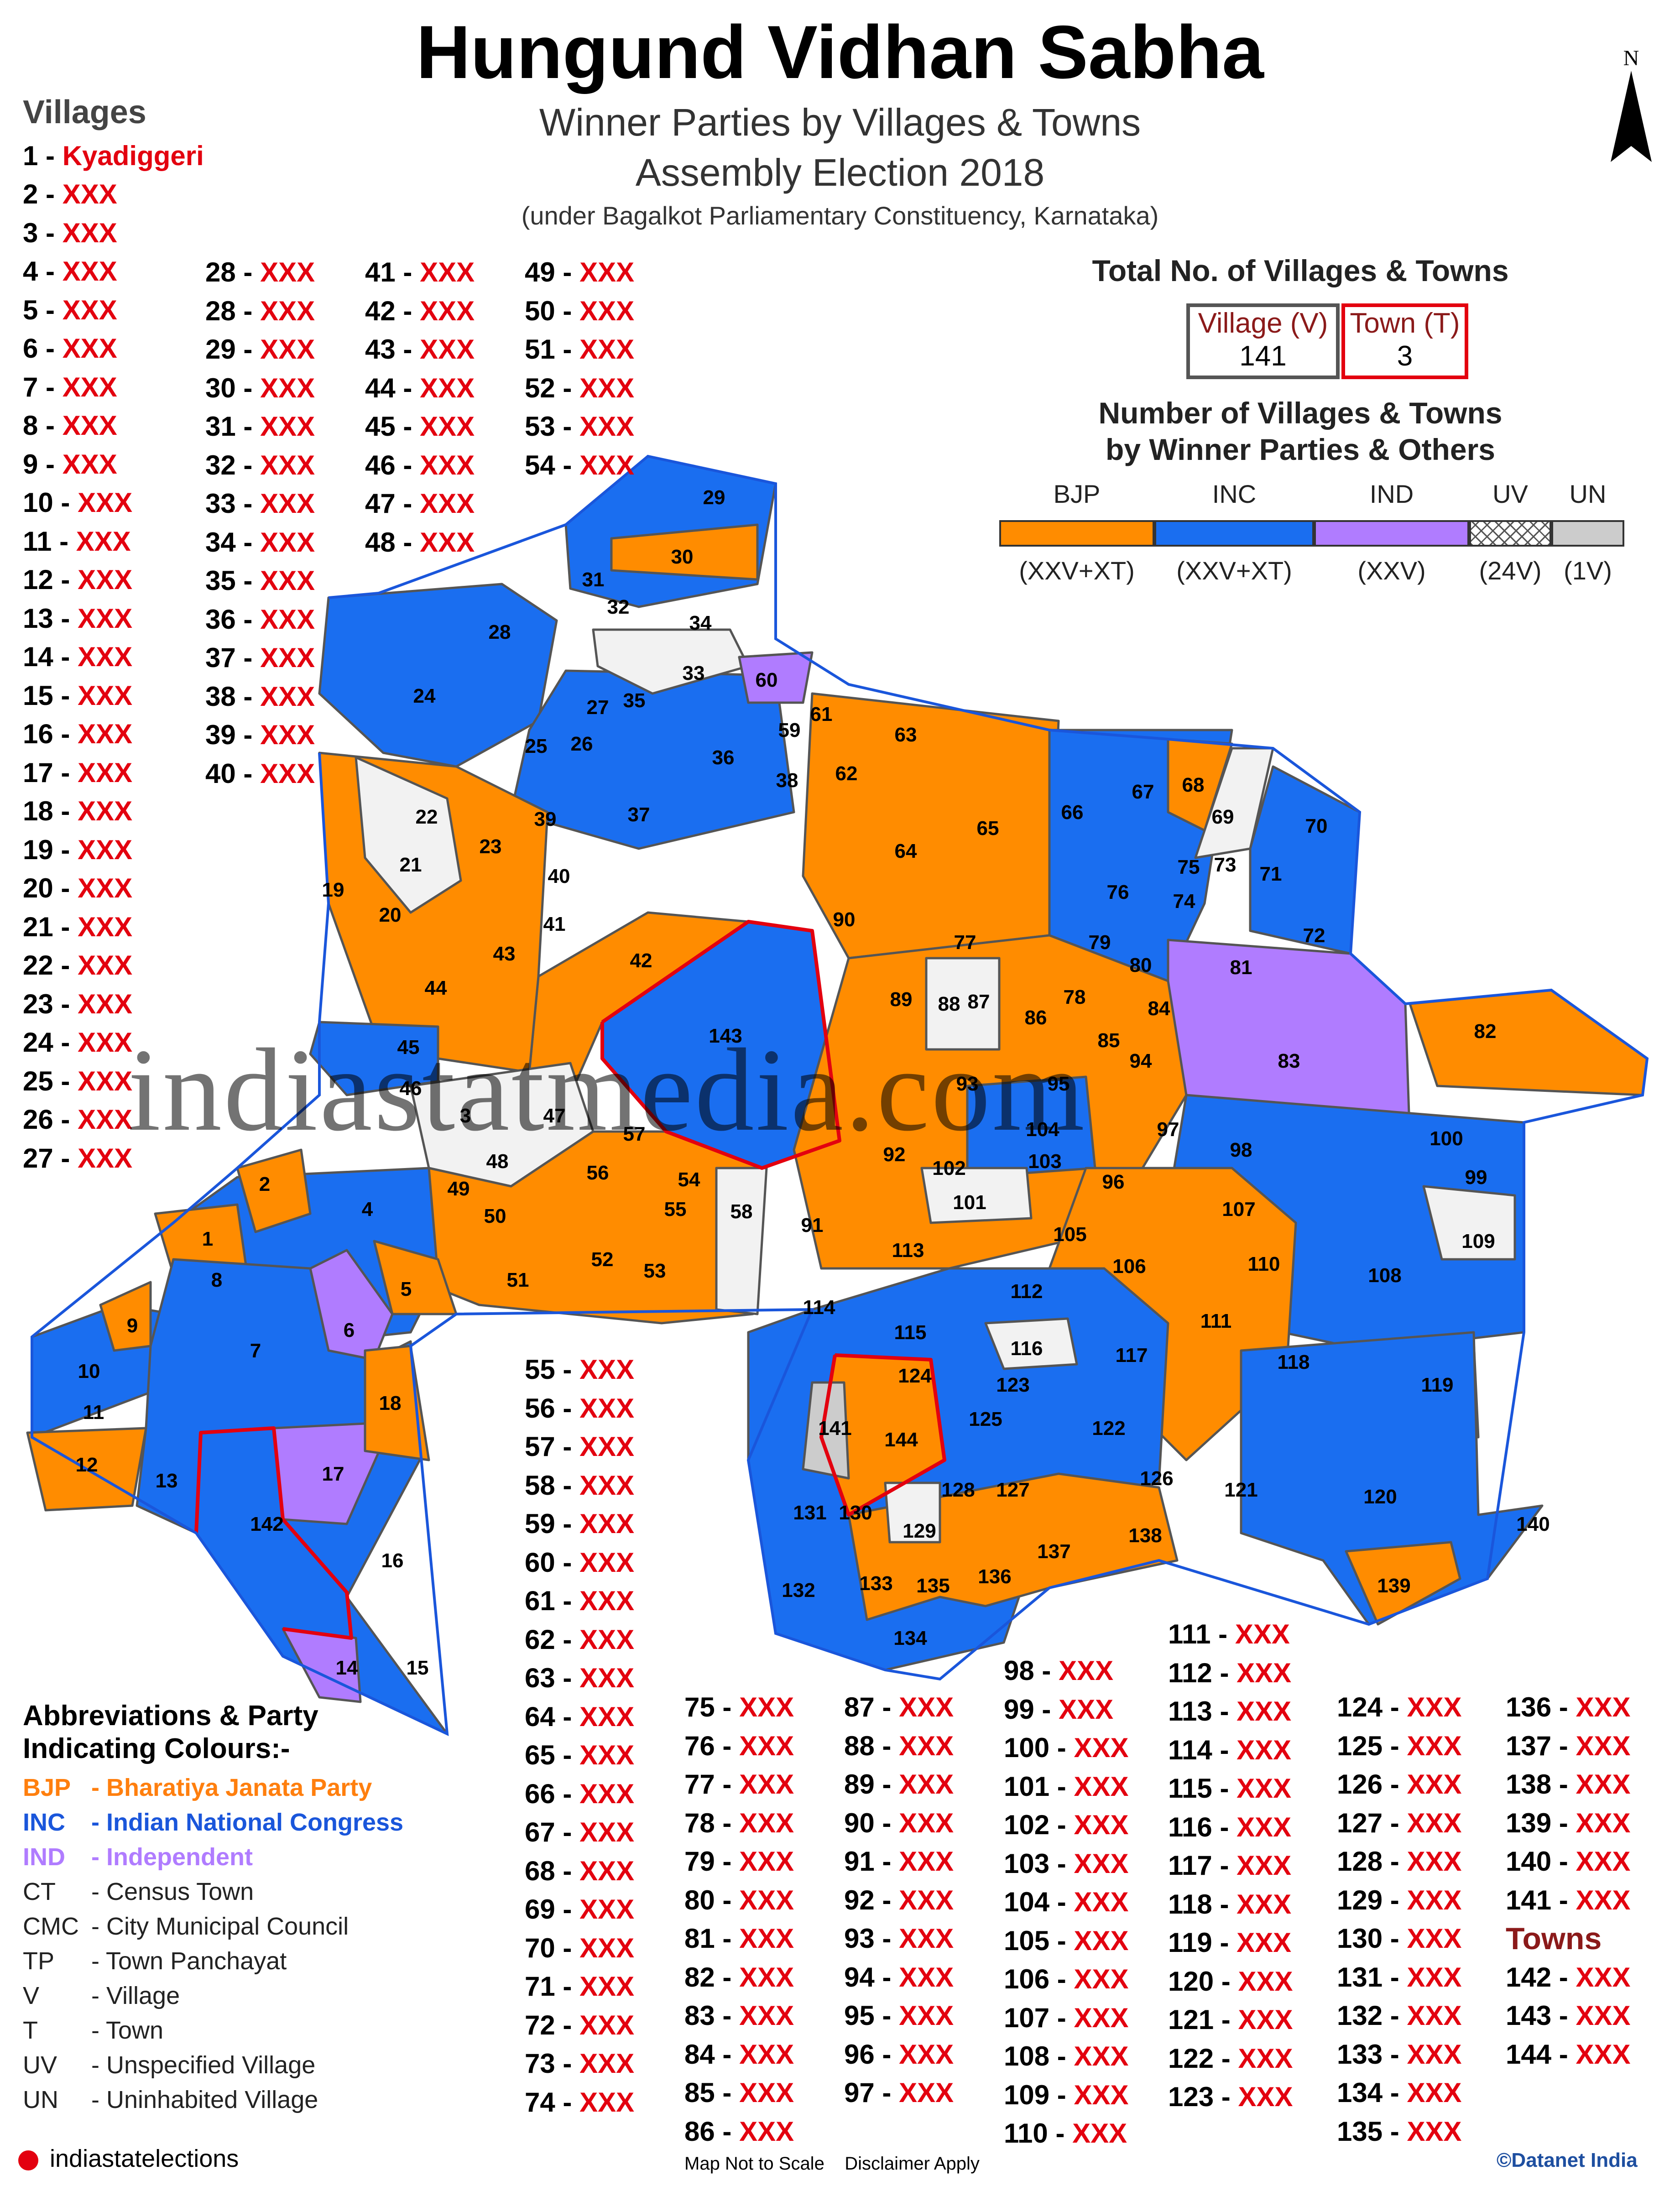 The image size is (1680, 2191). I want to click on village-list-item: 117 - XXX, so click(1231, 1866).